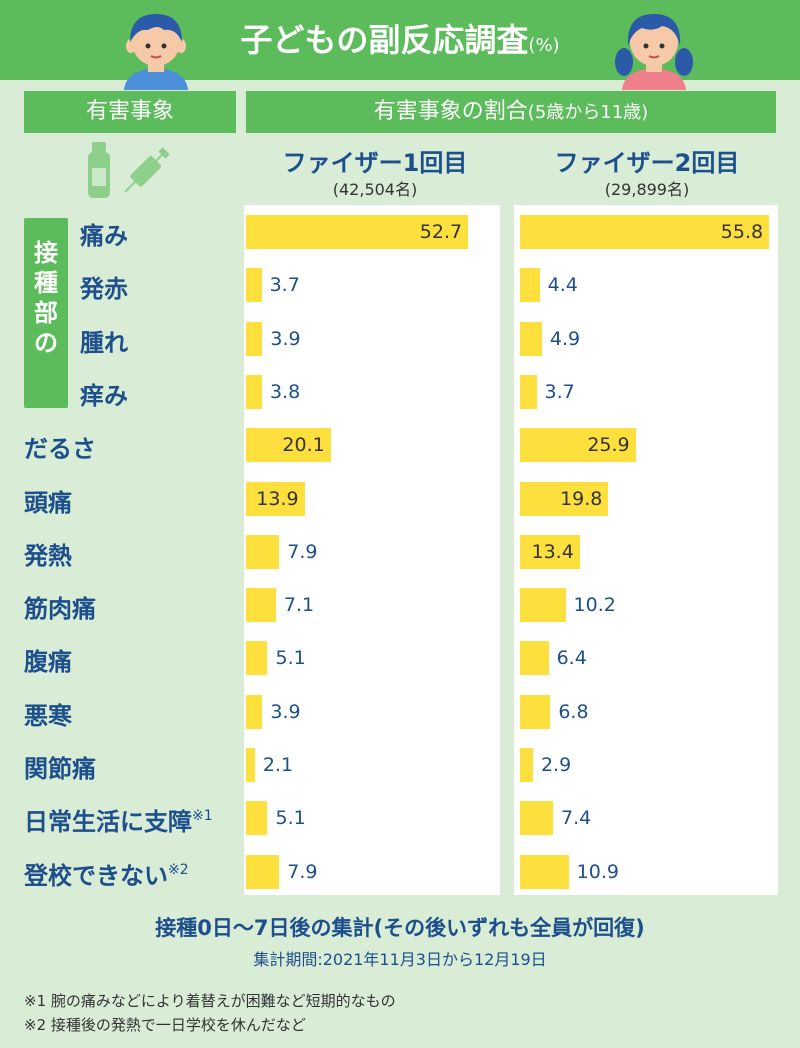  I want to click on category-label: 発赤, so click(104, 289).